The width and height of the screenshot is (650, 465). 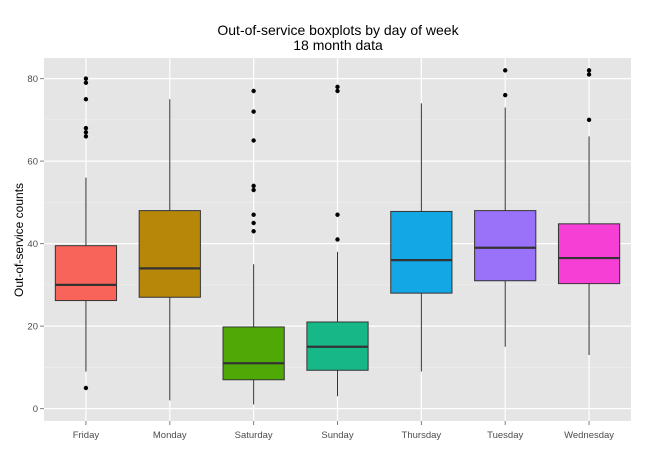 I want to click on box-wednesday, so click(x=589, y=211).